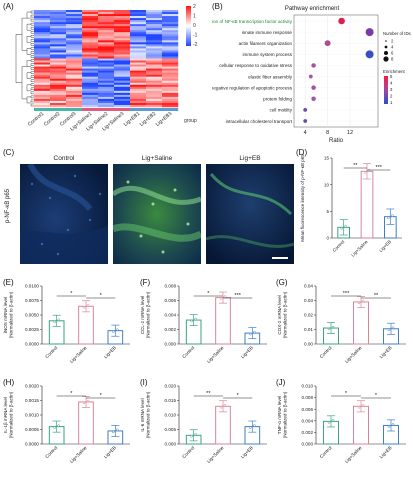 The height and width of the screenshot is (500, 413). Describe the element at coordinates (171, 286) in the screenshot. I see `y-tick-label: 0.008` at that location.